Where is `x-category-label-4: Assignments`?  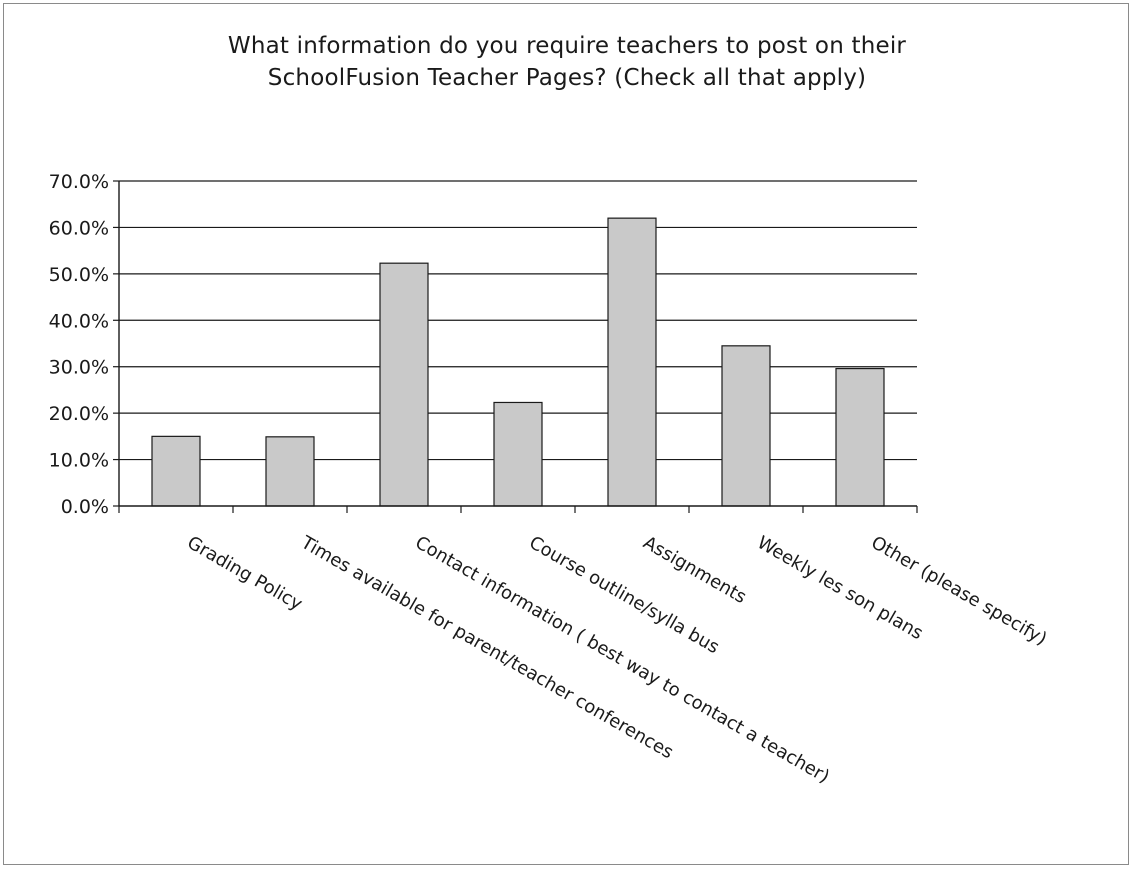
x-category-label-4: Assignments is located at coordinates (695, 570).